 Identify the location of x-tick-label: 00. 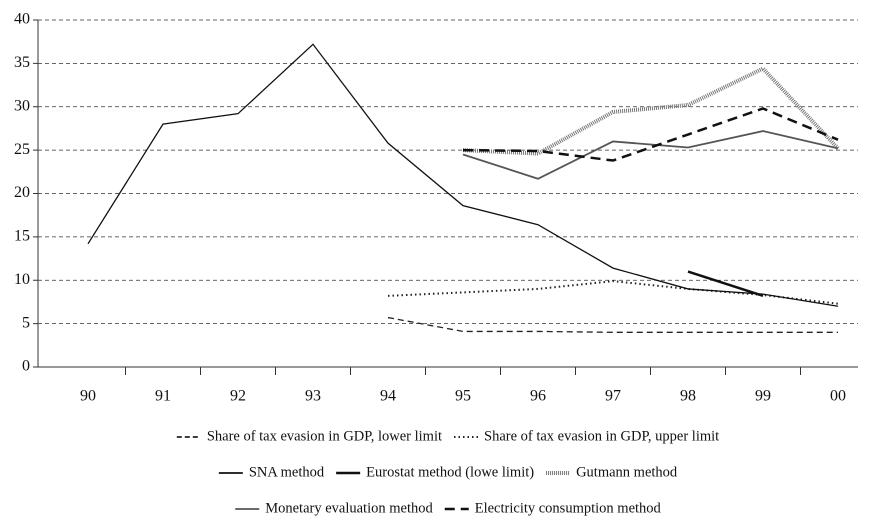
(838, 396).